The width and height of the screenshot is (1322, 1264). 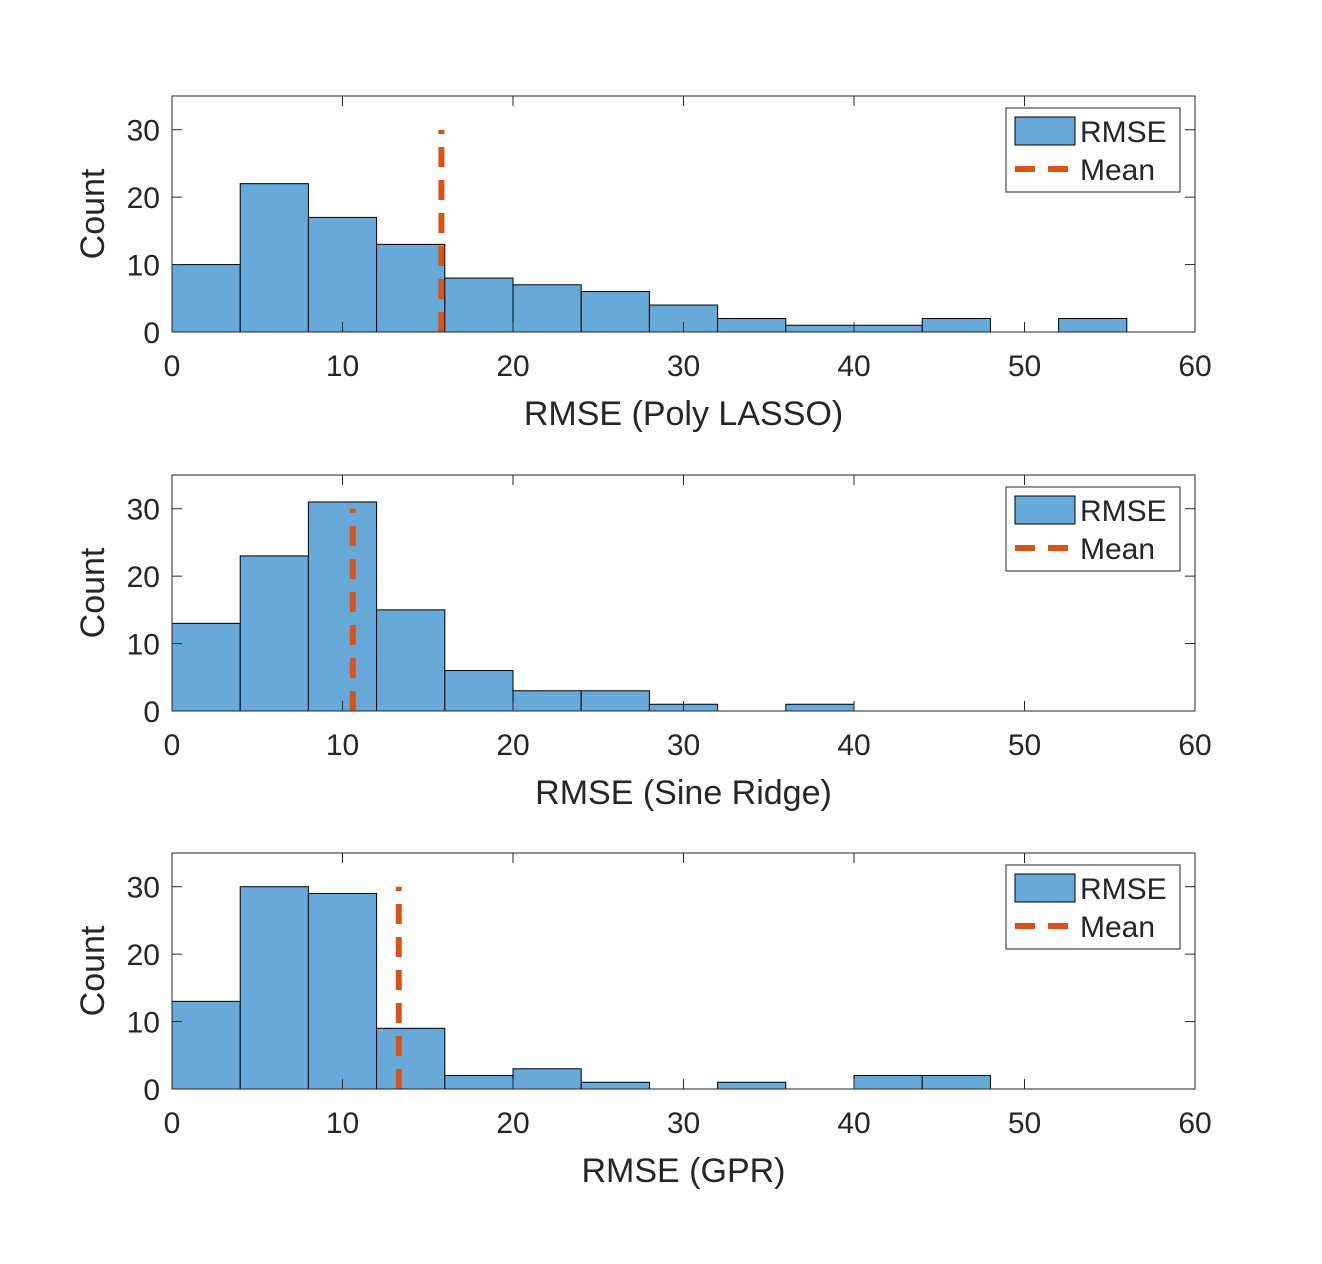 What do you see at coordinates (683, 793) in the screenshot?
I see `x-axis-label: RMSE (Sine Ridge)` at bounding box center [683, 793].